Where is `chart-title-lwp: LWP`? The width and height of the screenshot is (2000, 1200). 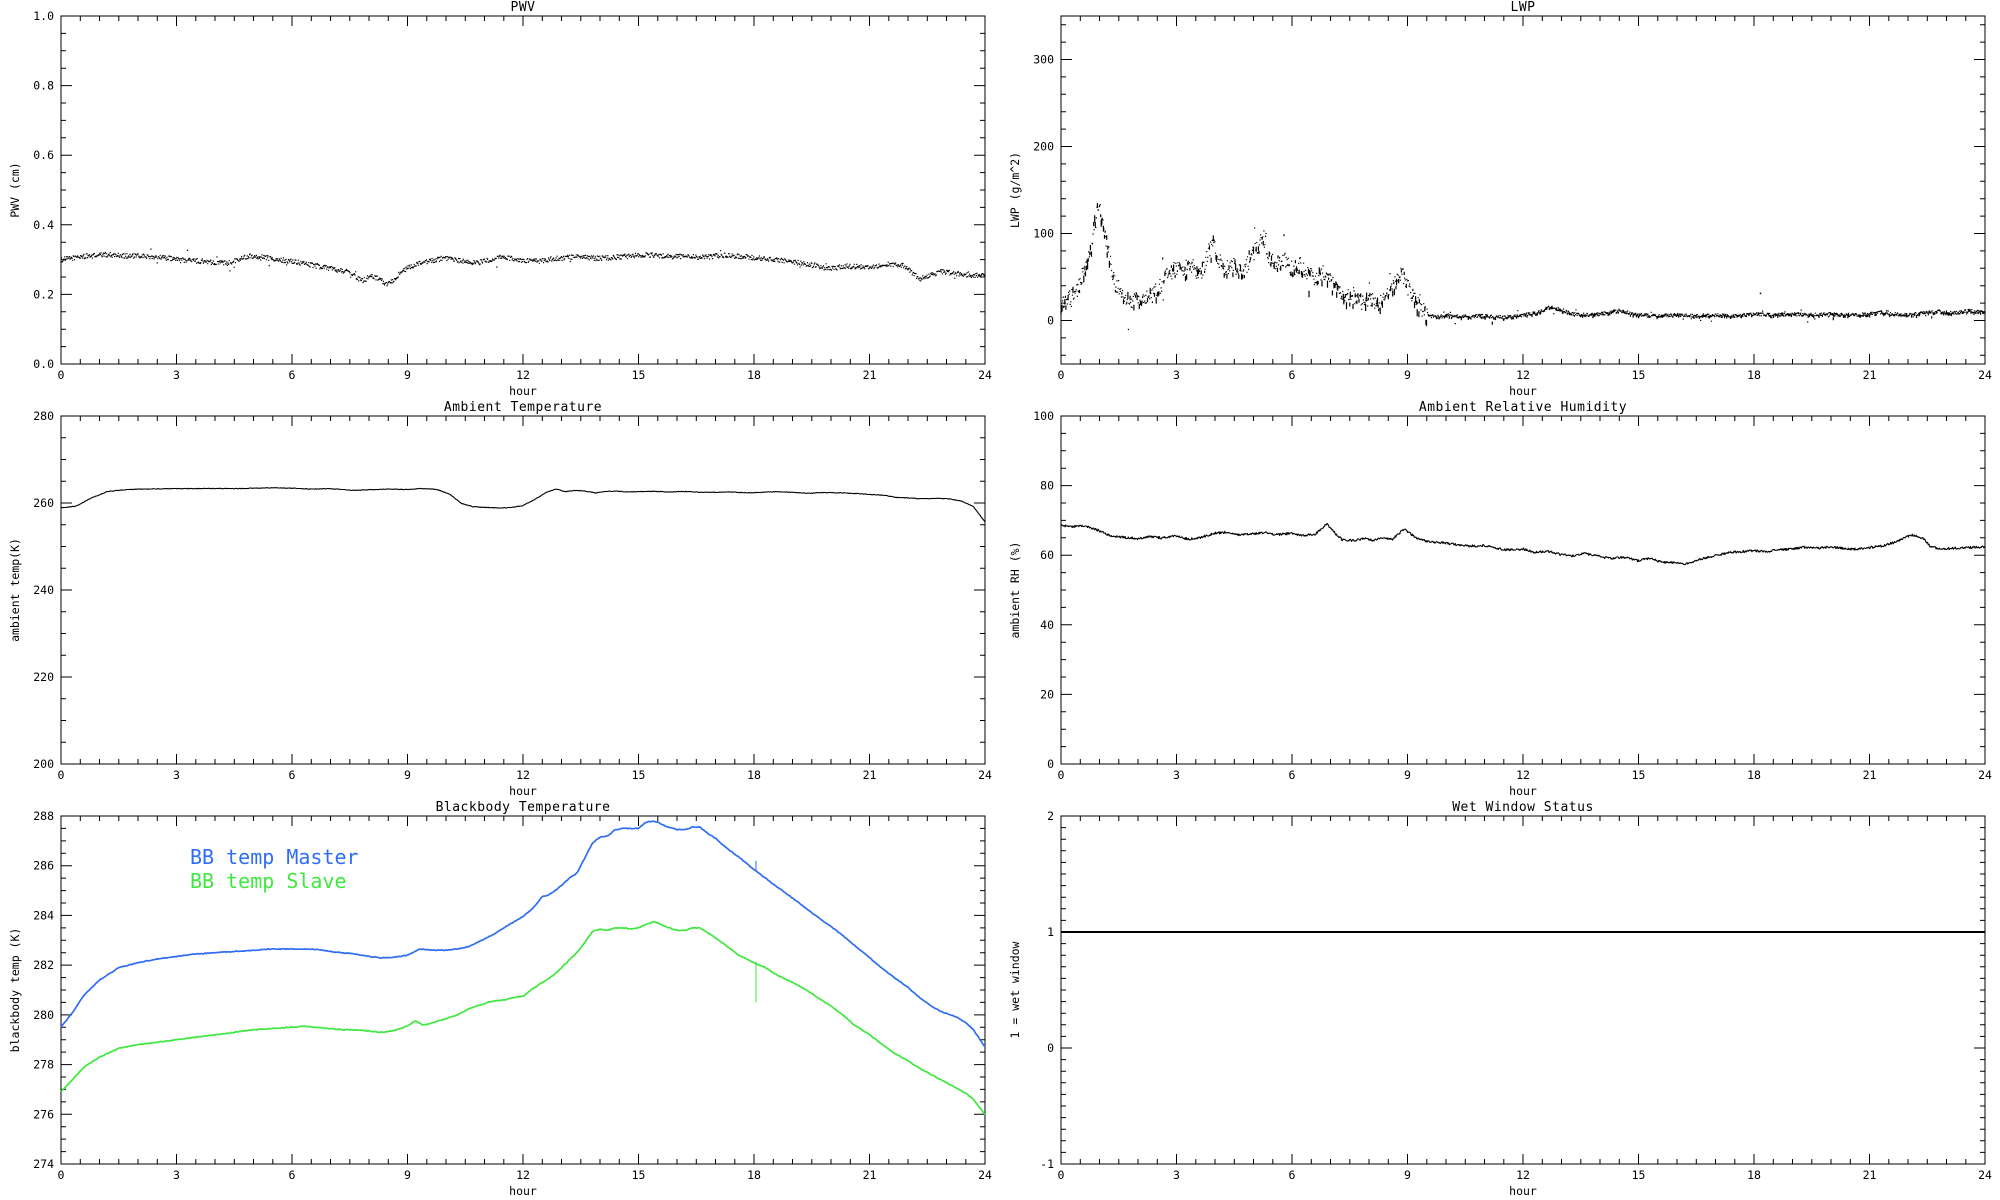
chart-title-lwp: LWP is located at coordinates (1523, 7).